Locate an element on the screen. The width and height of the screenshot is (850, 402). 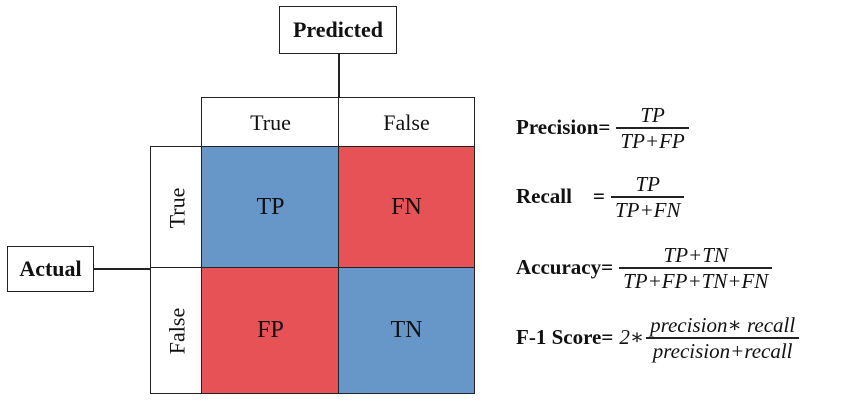
row-header-true: True is located at coordinates (176, 207).